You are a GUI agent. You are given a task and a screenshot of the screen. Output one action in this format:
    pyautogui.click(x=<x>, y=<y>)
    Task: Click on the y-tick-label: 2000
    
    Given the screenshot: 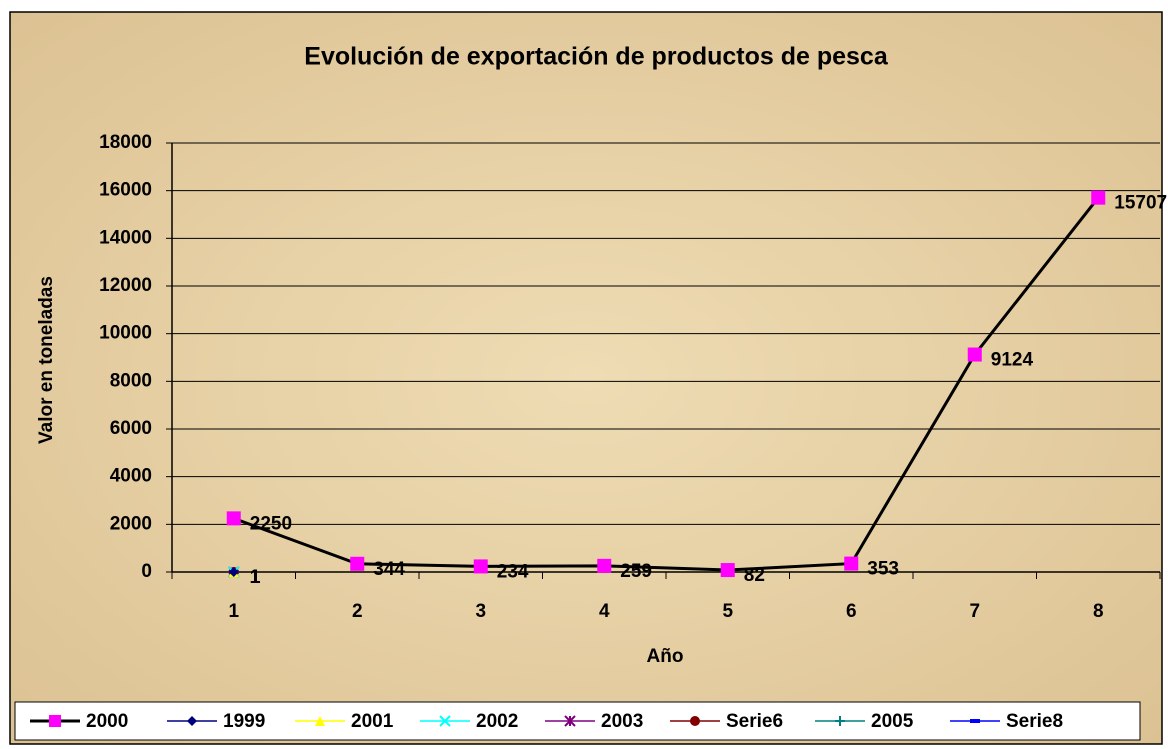 What is the action you would take?
    pyautogui.click(x=131, y=523)
    